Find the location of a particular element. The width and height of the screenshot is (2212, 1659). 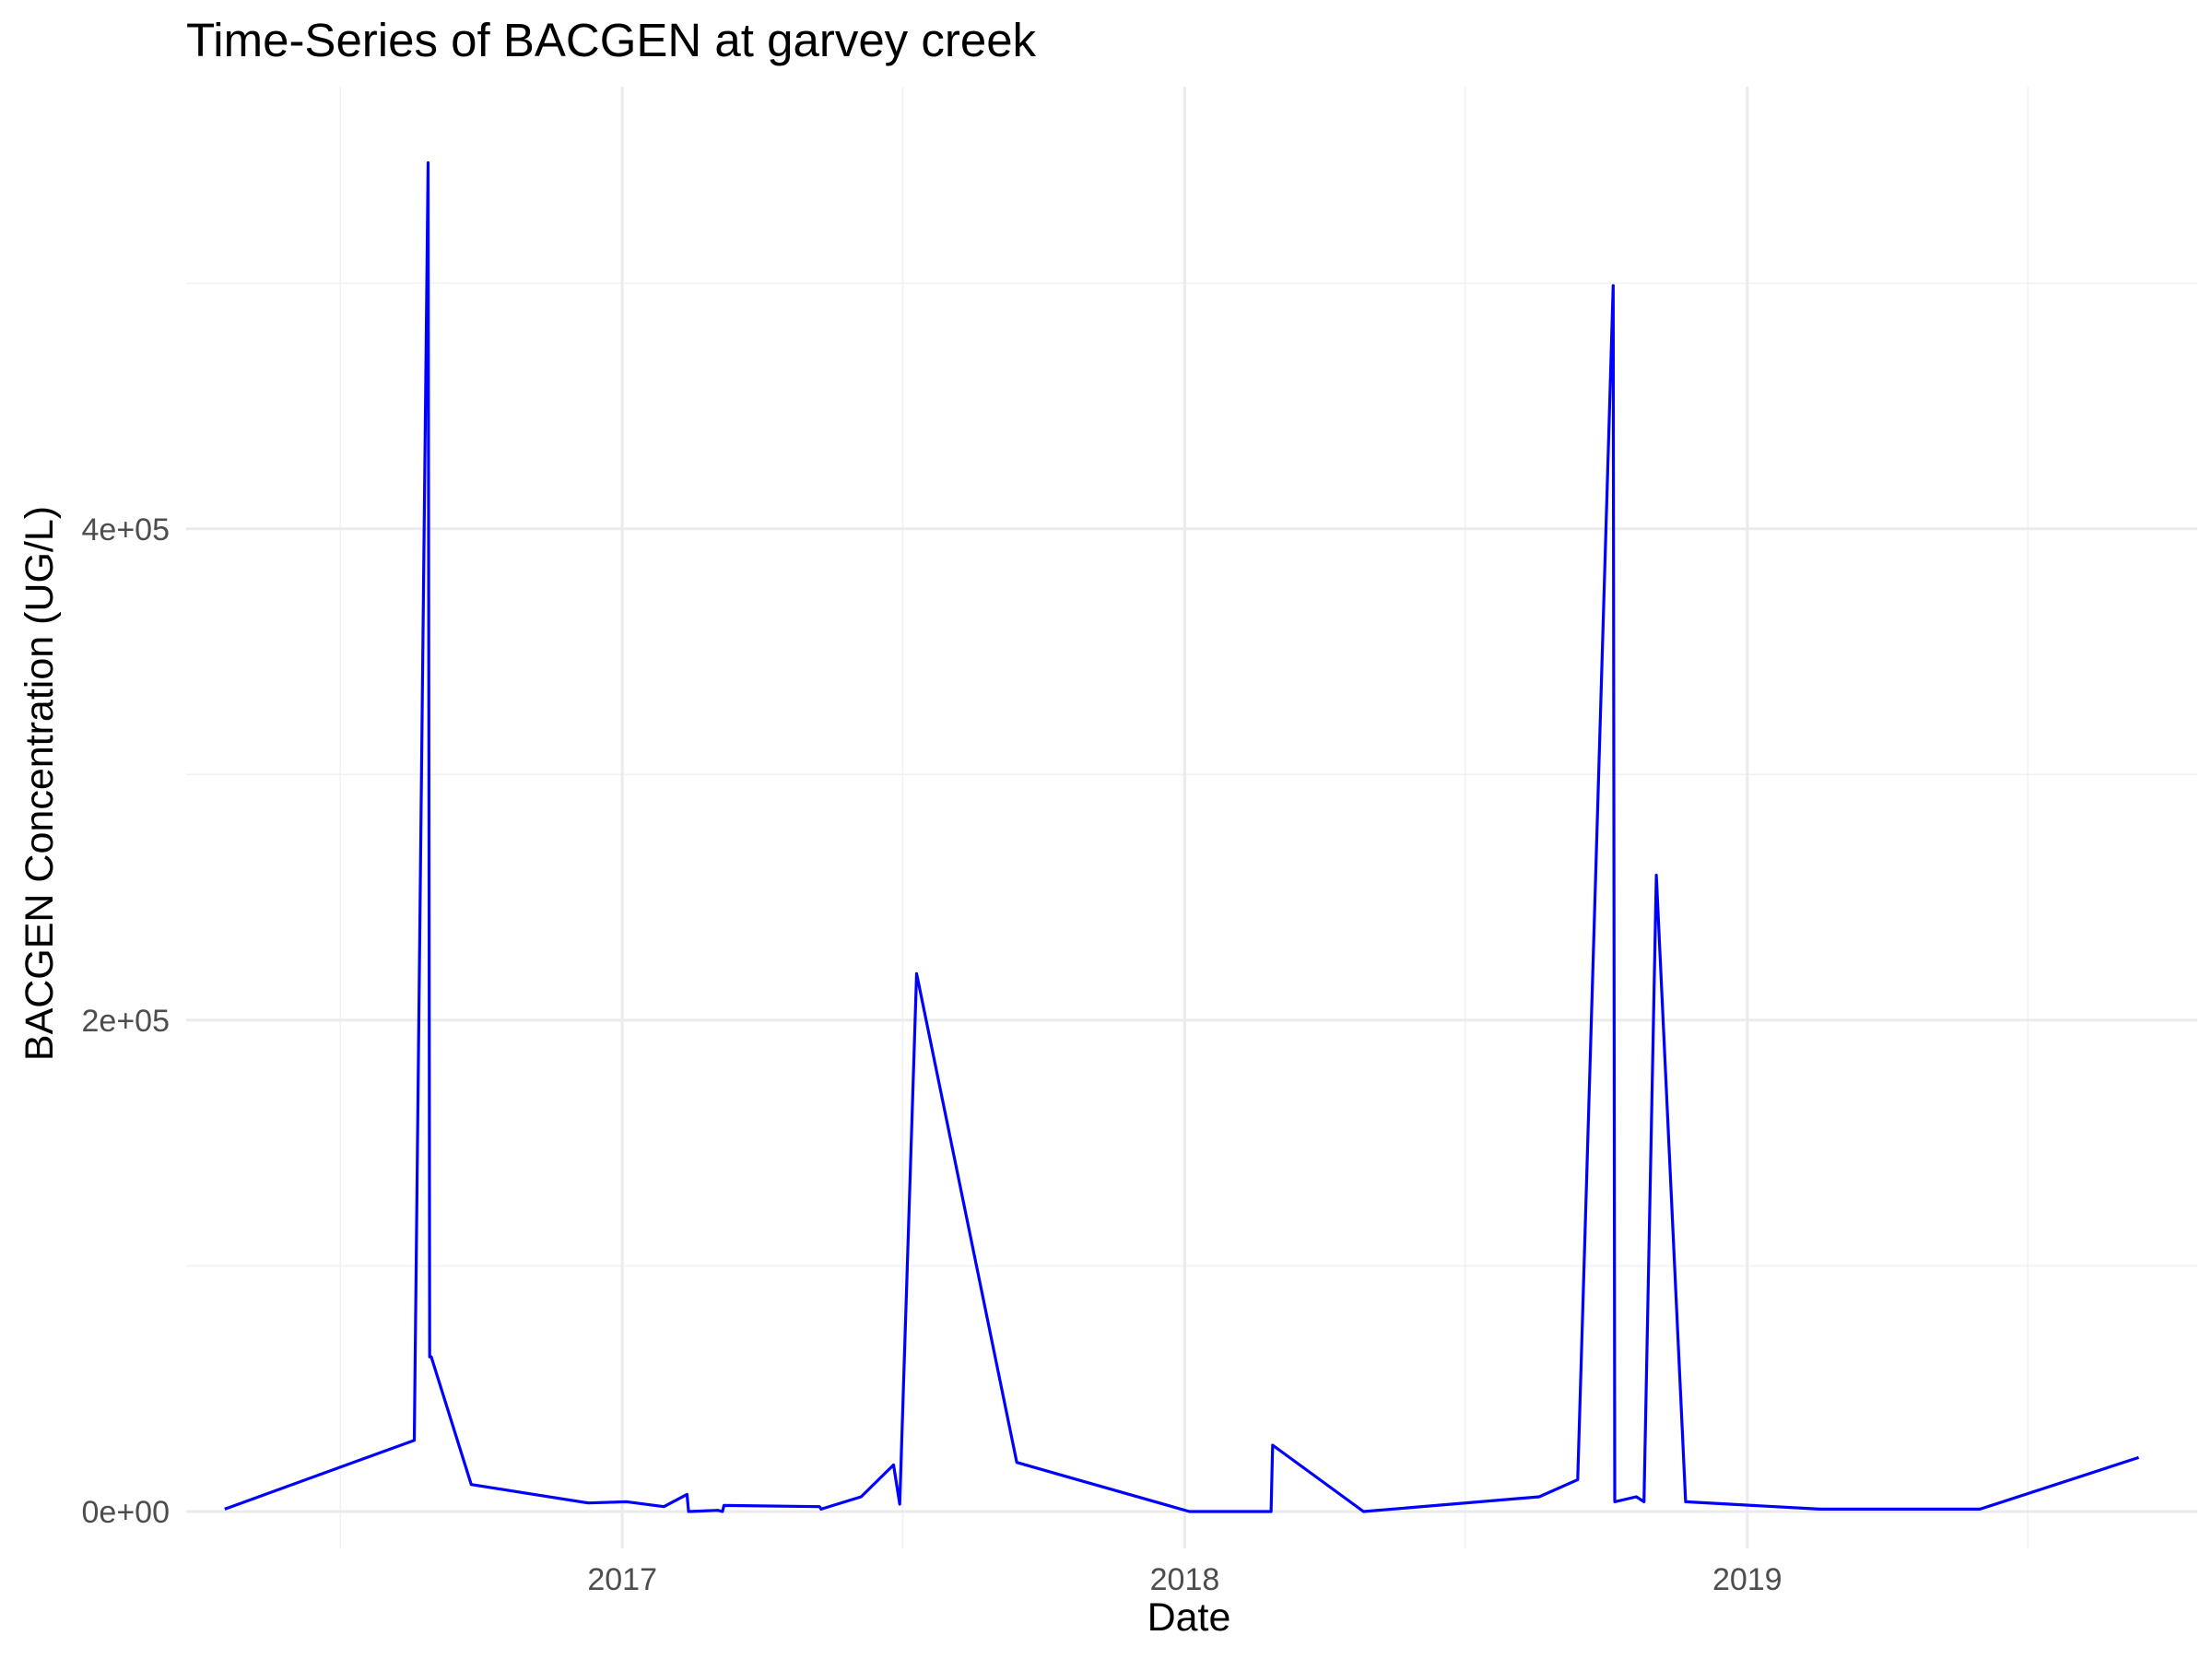

y-axis-tick-labels: 0e+00 2e+05 4e+05 is located at coordinates (126, 1021).